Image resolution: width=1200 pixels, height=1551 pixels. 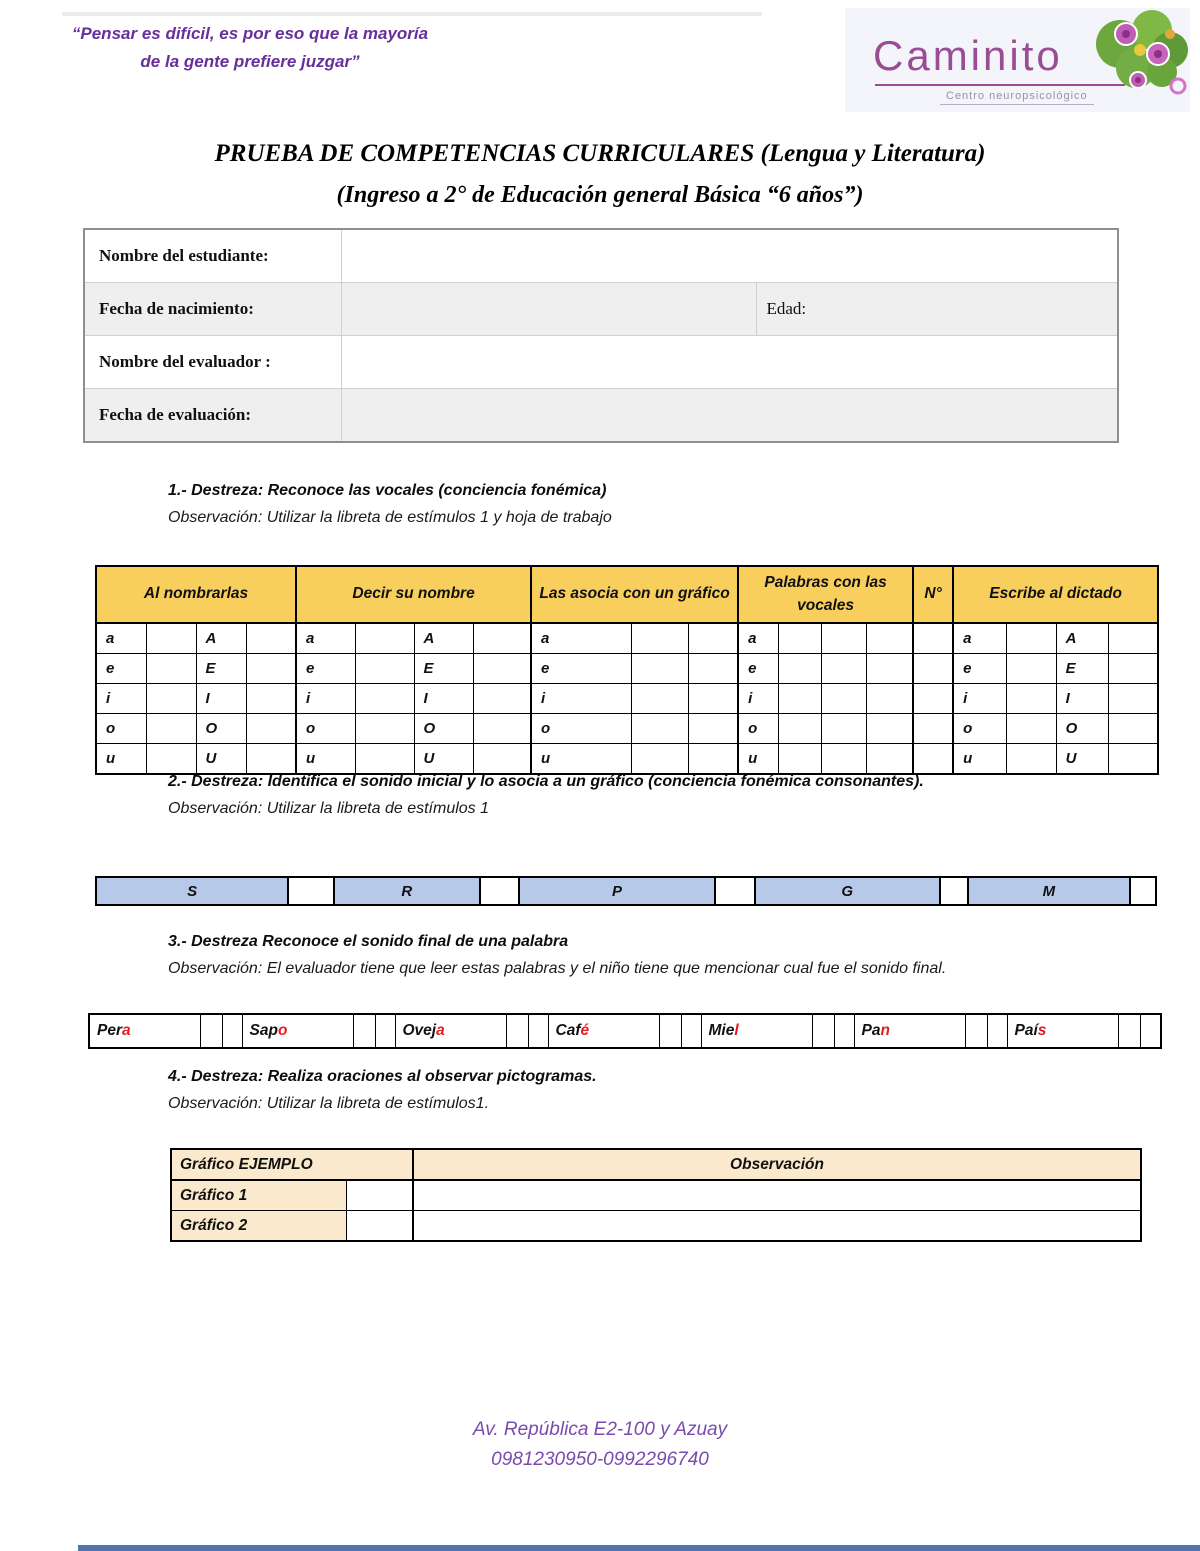 What do you see at coordinates (656, 1195) in the screenshot?
I see `grafico-1-row: Gráfico 1` at bounding box center [656, 1195].